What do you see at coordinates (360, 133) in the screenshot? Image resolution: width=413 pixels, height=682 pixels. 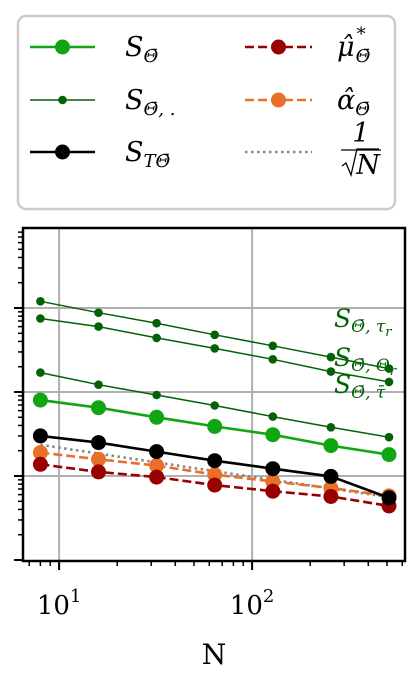 I see `legend-label-numerator: 1` at bounding box center [360, 133].